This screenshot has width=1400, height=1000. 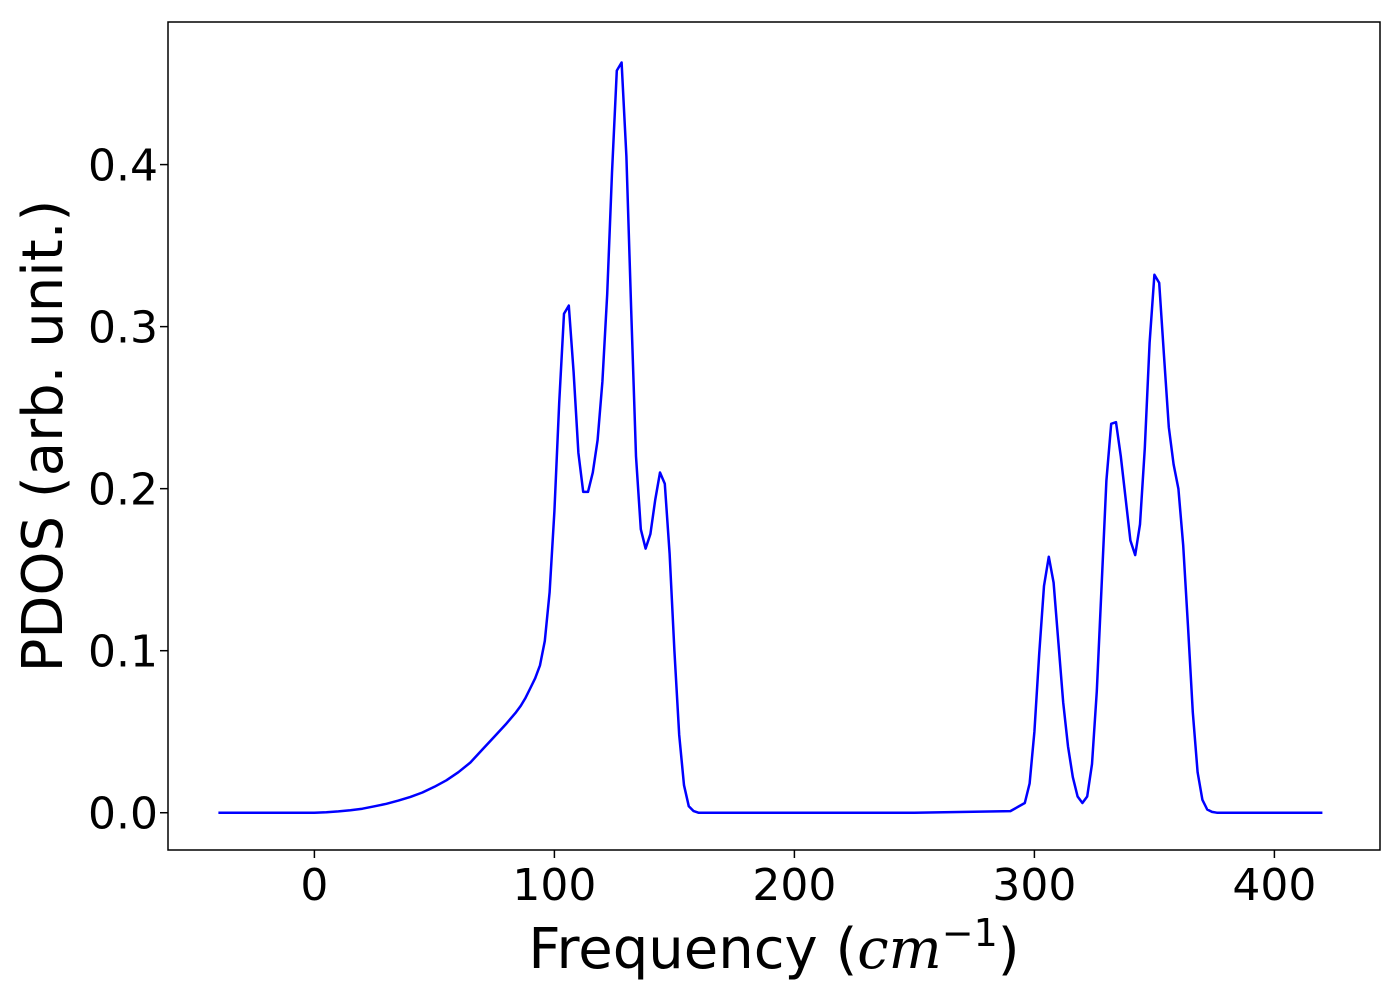 I want to click on x-tick-label: 300, so click(x=1034, y=885).